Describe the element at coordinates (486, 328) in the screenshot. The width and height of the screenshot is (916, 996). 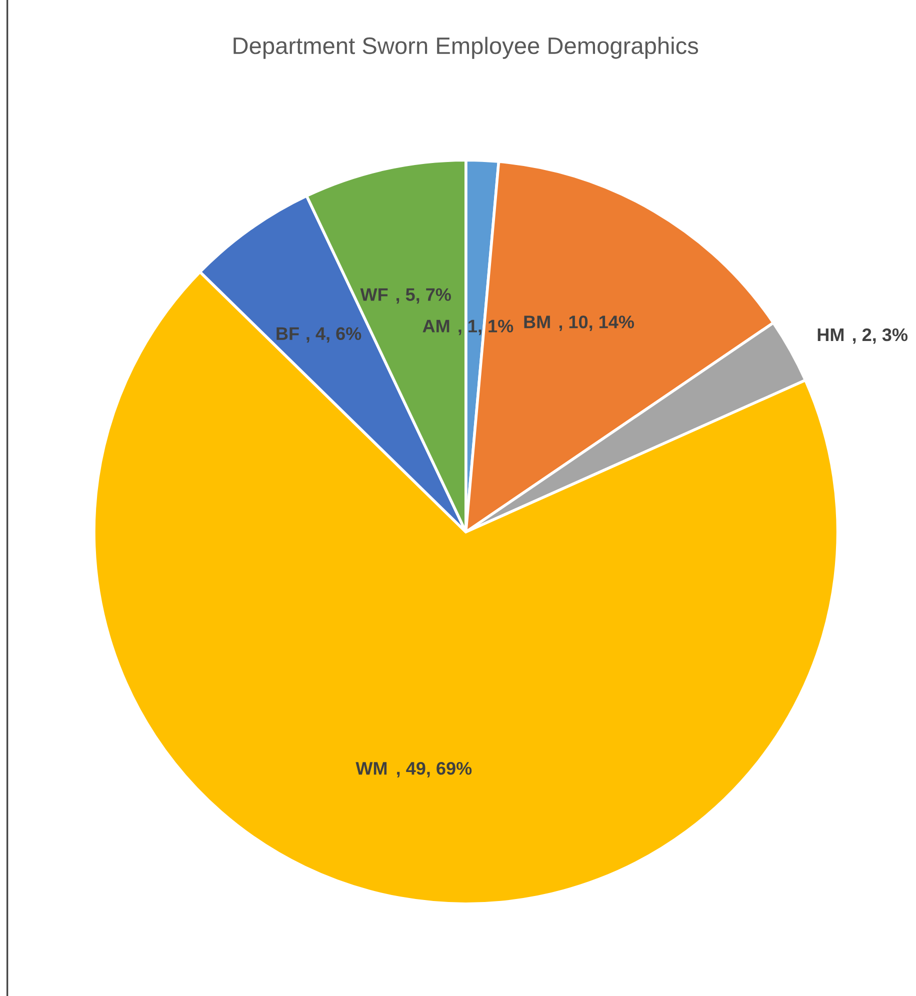
I see `data-label: , 1, 1%` at that location.